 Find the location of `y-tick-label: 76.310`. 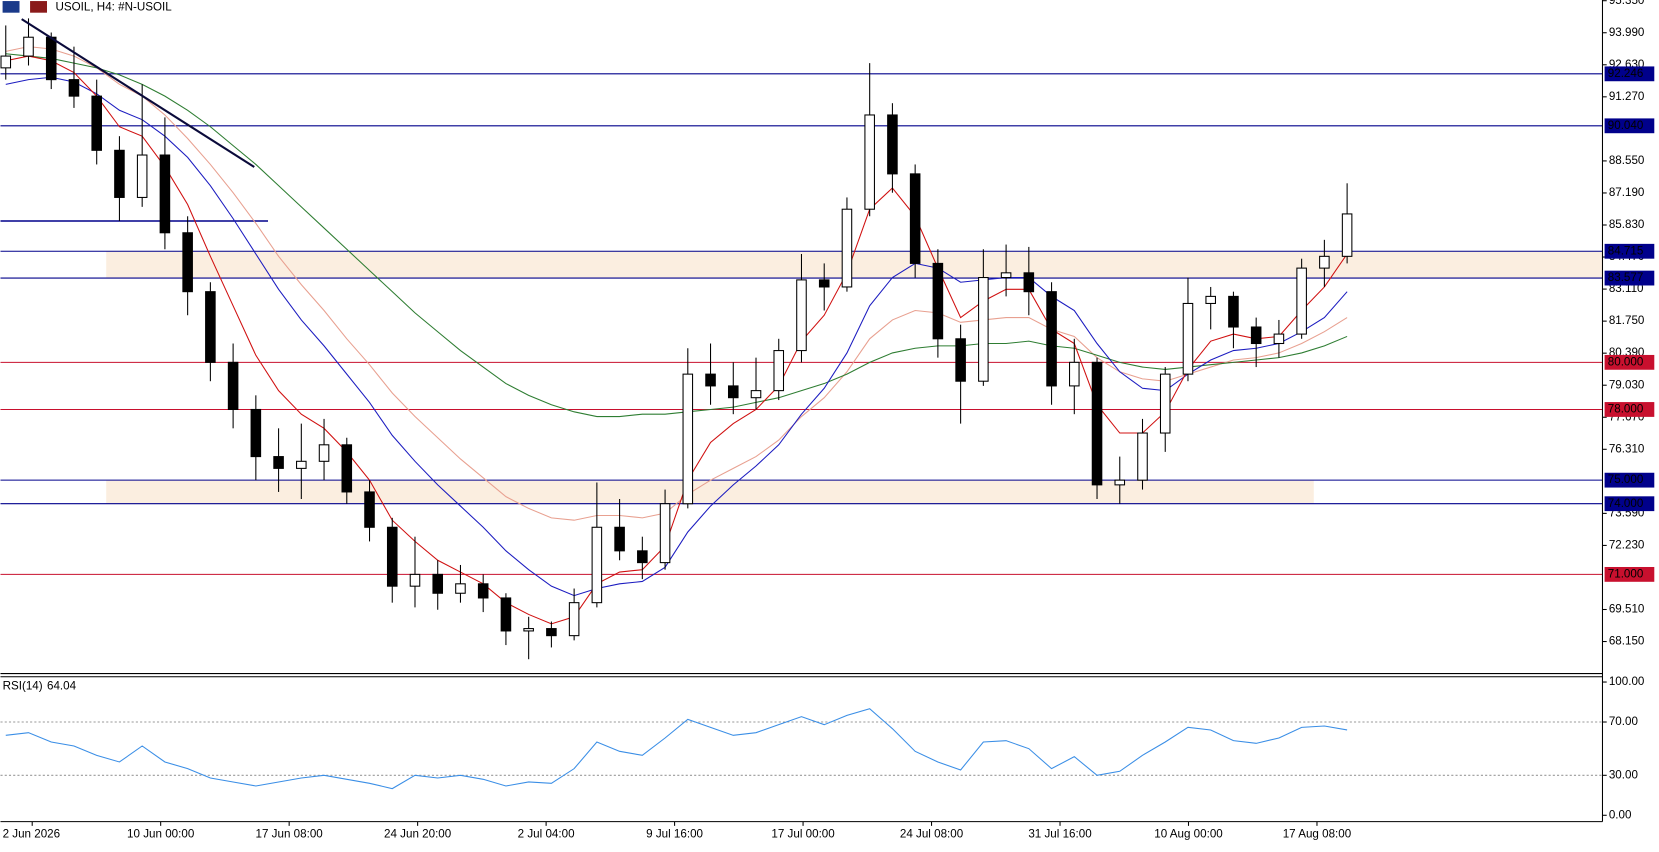

y-tick-label: 76.310 is located at coordinates (1627, 448).